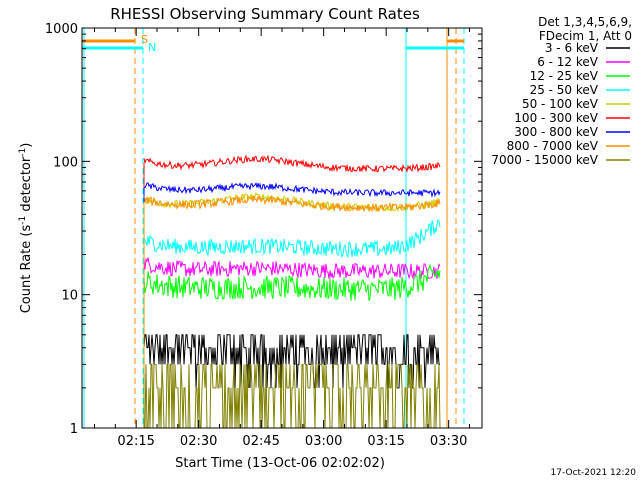 This screenshot has width=640, height=480. I want to click on y-axis-label-part2: detector, so click(26, 186).